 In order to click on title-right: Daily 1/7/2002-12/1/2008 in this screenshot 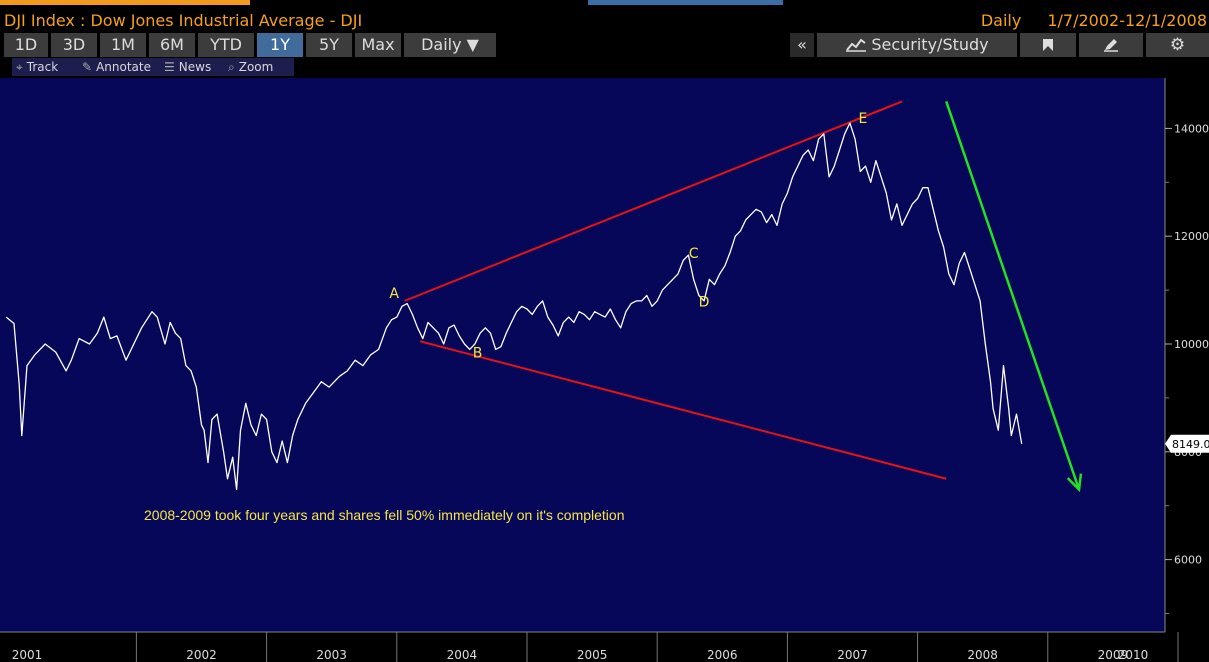, I will do `click(1081, 20)`.